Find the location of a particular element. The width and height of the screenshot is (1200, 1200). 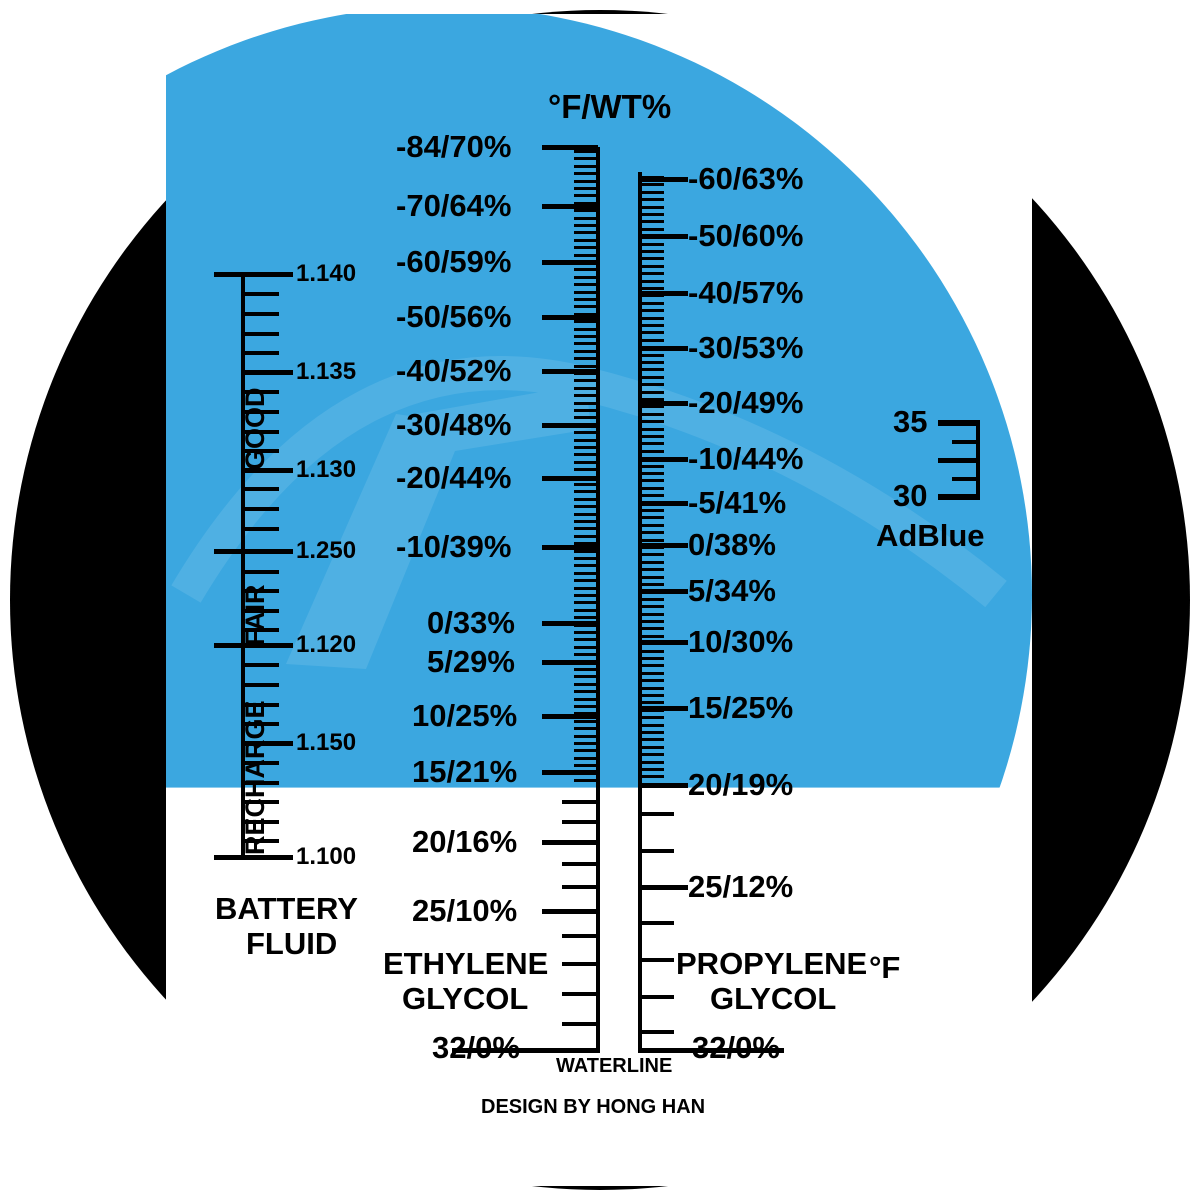

ethylene-scale-title-line1: ETHYLENE is located at coordinates (466, 963).